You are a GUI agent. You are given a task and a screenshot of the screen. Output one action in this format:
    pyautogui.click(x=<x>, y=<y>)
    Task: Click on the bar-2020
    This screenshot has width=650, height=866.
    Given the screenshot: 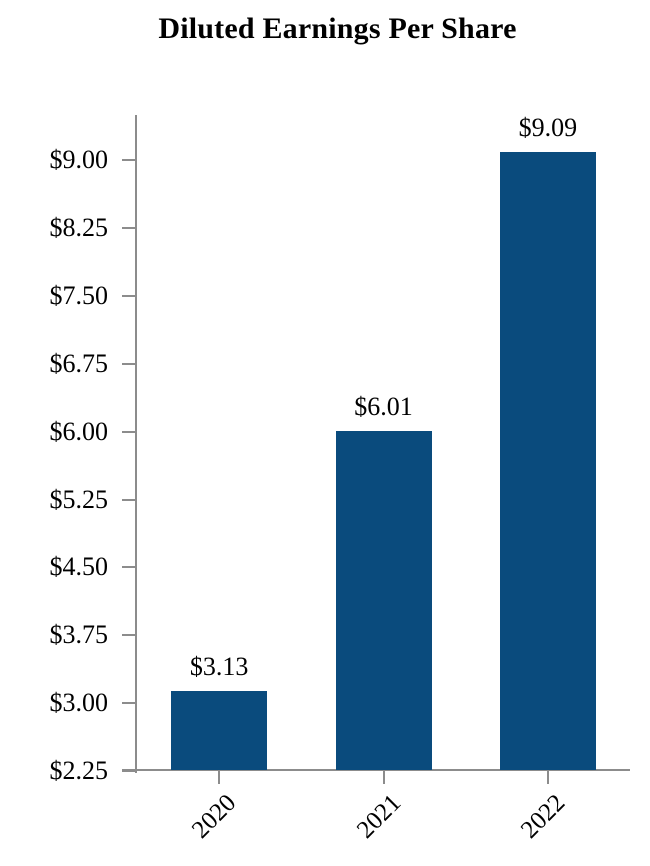 What is the action you would take?
    pyautogui.click(x=219, y=730)
    